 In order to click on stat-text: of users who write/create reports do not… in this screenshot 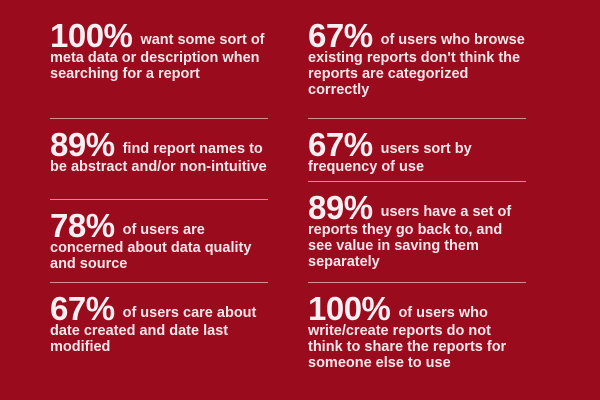, I will do `click(407, 338)`.